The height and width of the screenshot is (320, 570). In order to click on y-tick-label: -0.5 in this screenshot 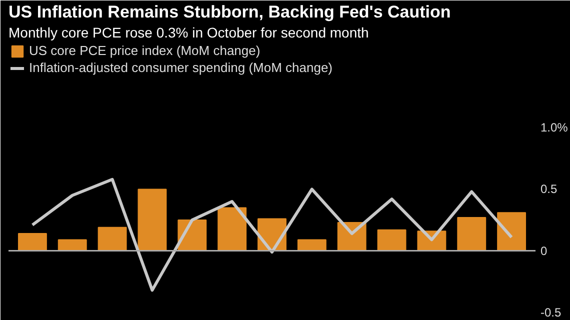, I will do `click(551, 312)`.